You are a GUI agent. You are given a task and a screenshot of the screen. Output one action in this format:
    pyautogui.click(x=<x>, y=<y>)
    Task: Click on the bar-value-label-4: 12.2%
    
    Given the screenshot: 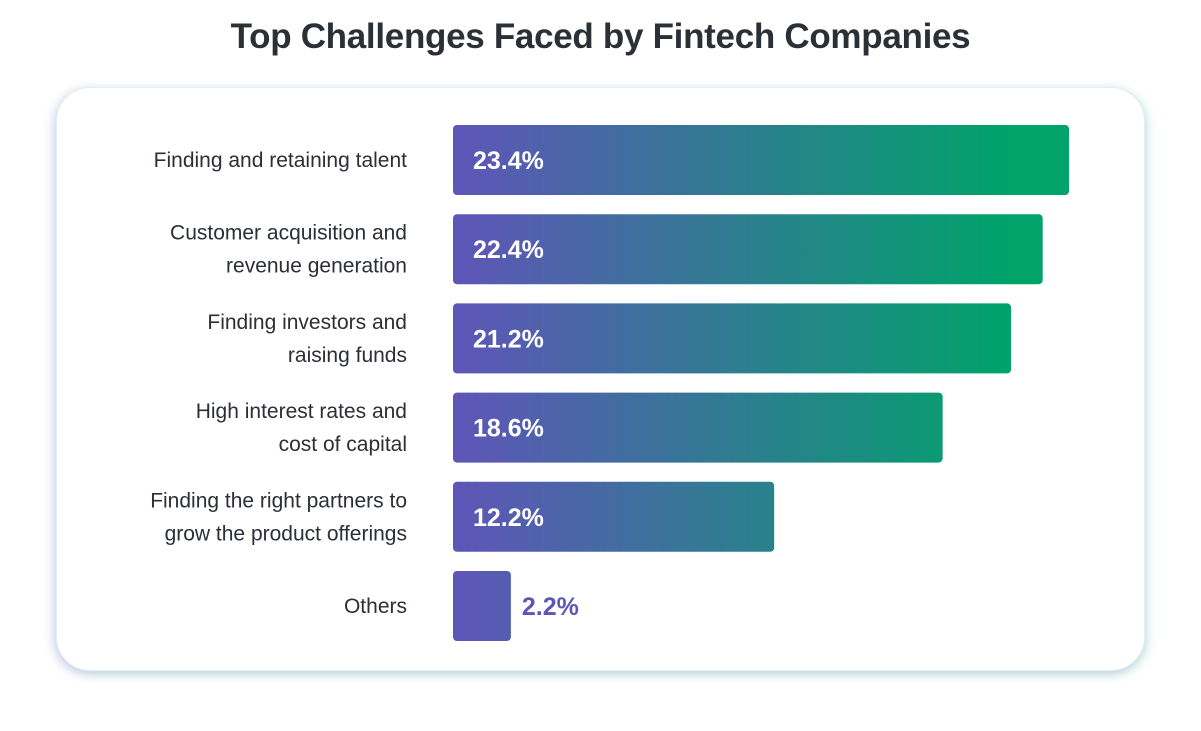 What is the action you would take?
    pyautogui.click(x=508, y=518)
    